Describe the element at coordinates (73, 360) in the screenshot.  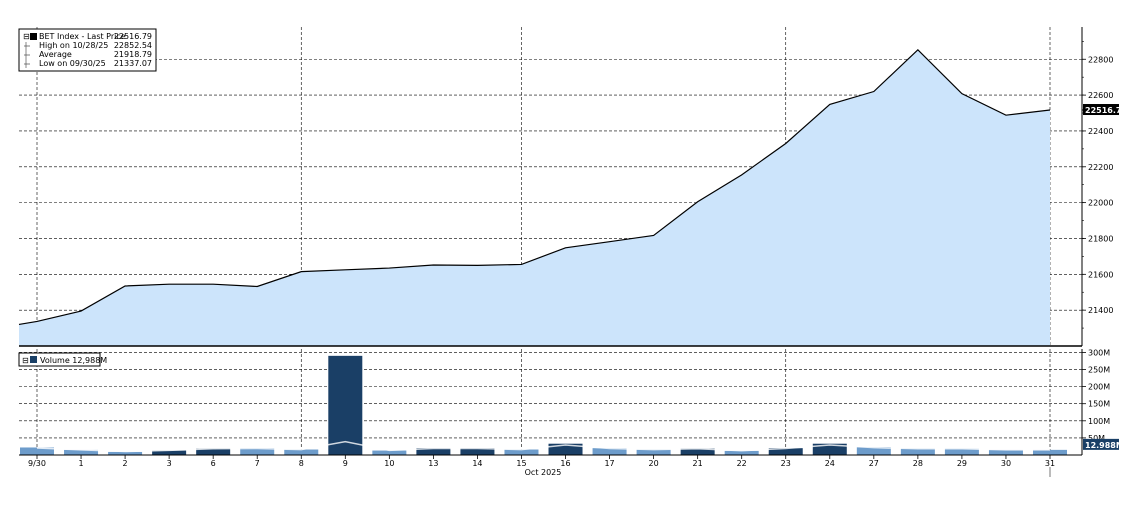
I see `volume-legend-label: Volume 12,988M` at that location.